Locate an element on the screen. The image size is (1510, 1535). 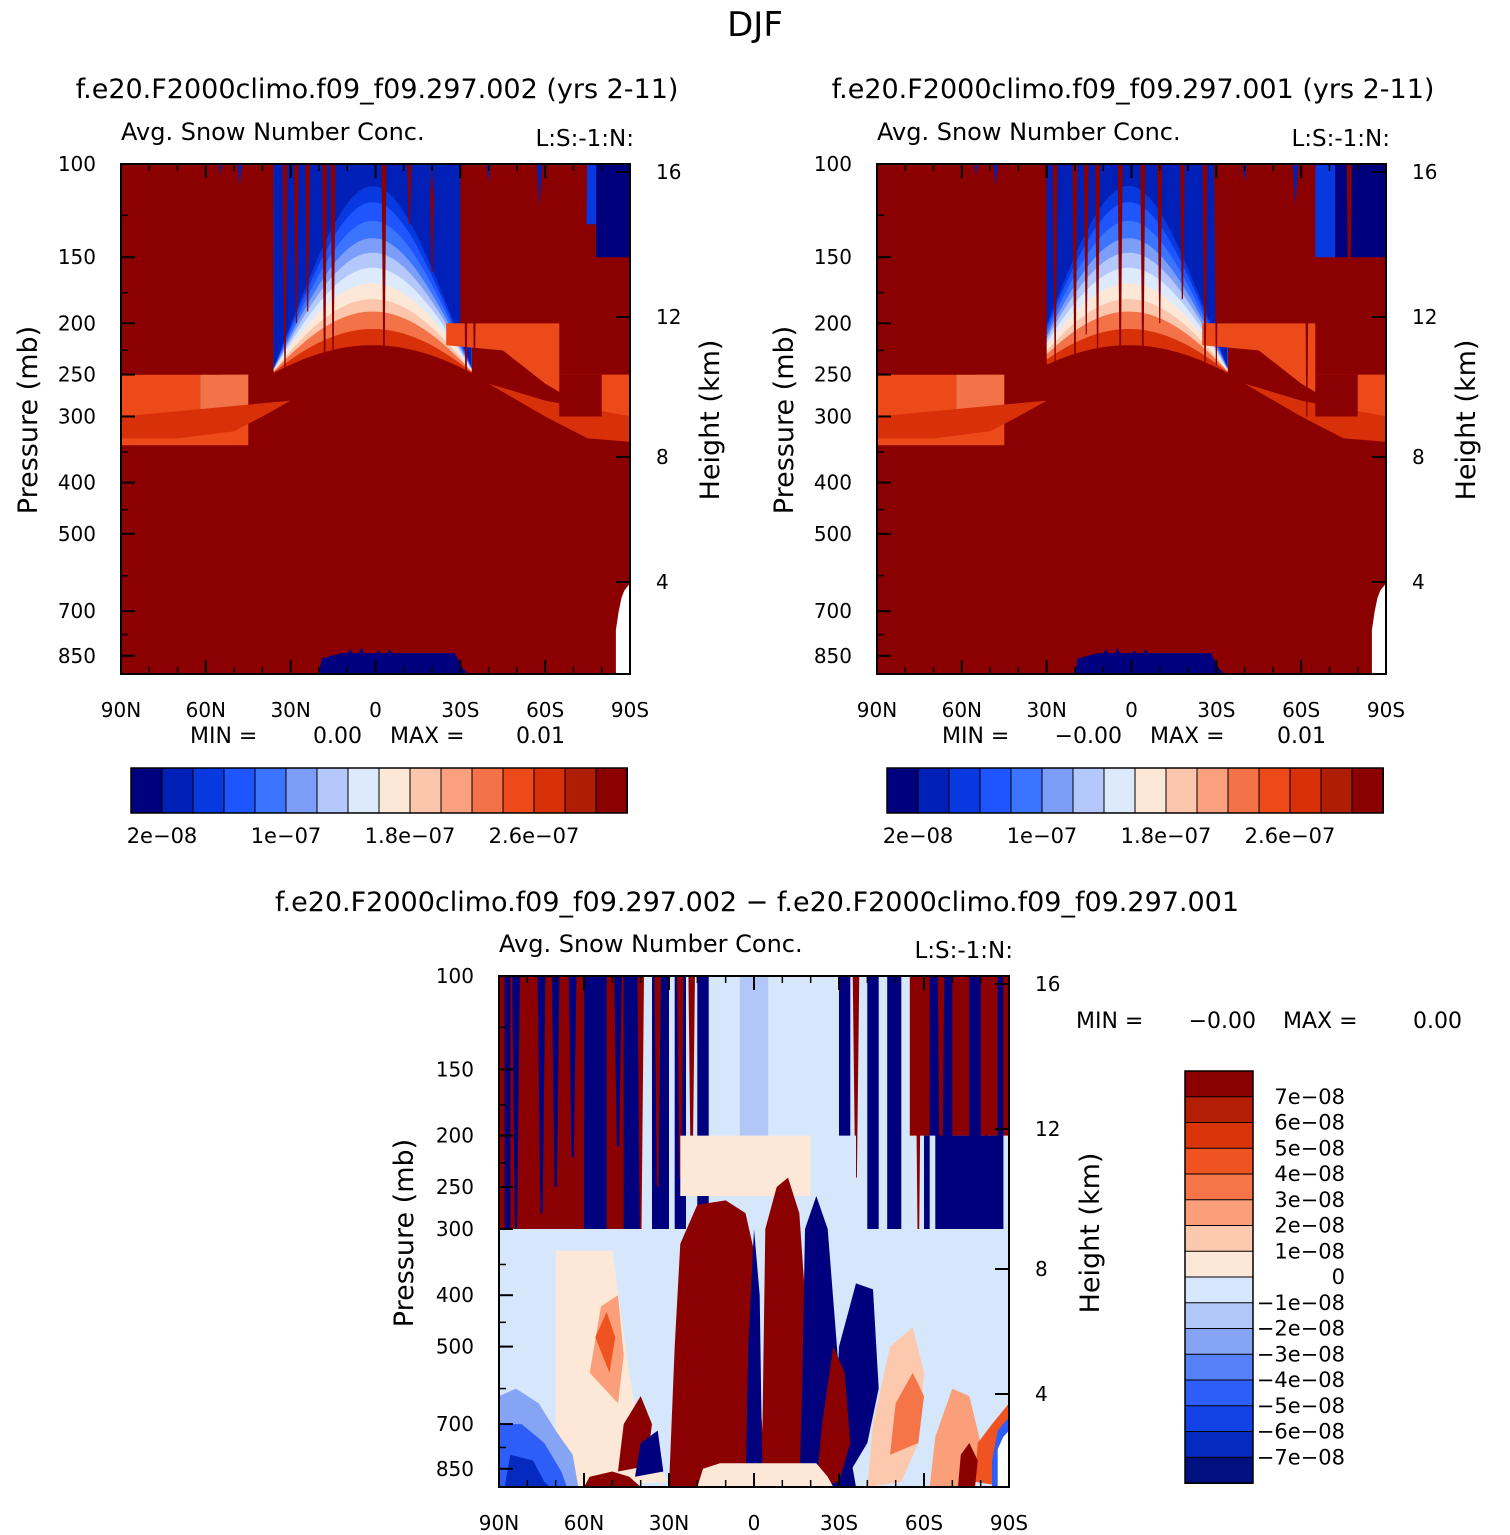
height-axis-label: Height (km) is located at coordinates (1090, 1233).